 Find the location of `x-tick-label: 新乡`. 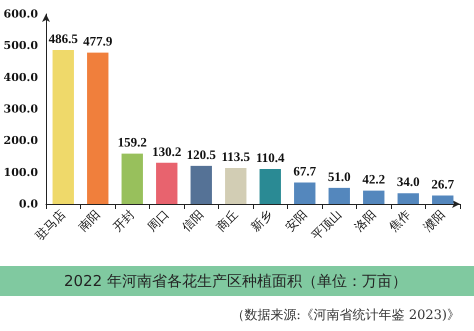

x-tick-label: 新乡 is located at coordinates (262, 220).